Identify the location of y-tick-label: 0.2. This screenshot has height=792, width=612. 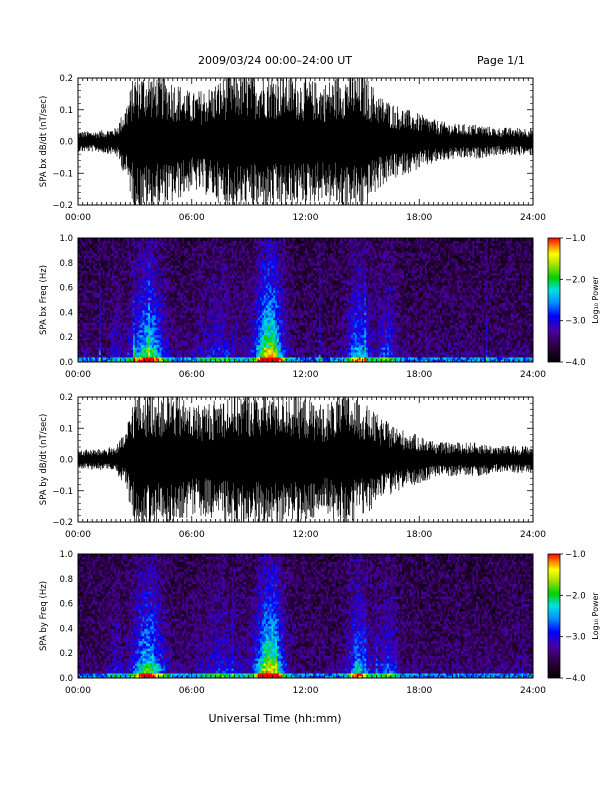
(66, 79).